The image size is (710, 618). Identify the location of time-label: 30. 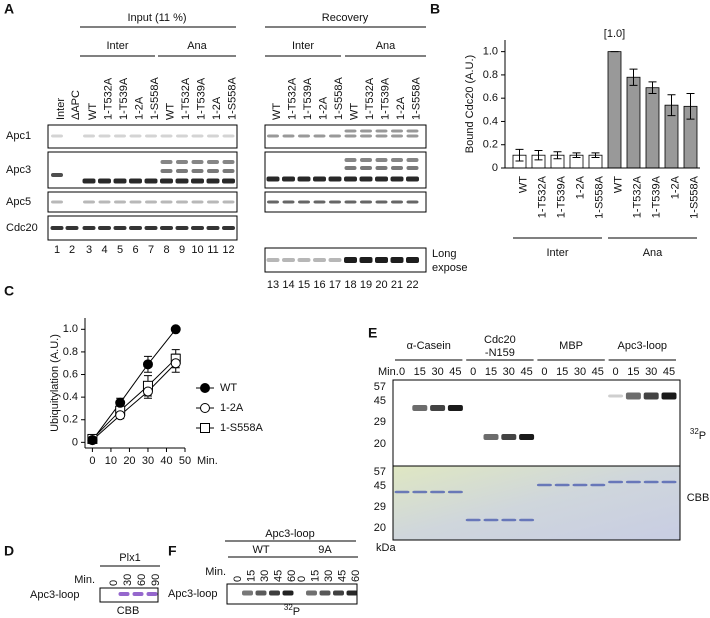
(128, 580).